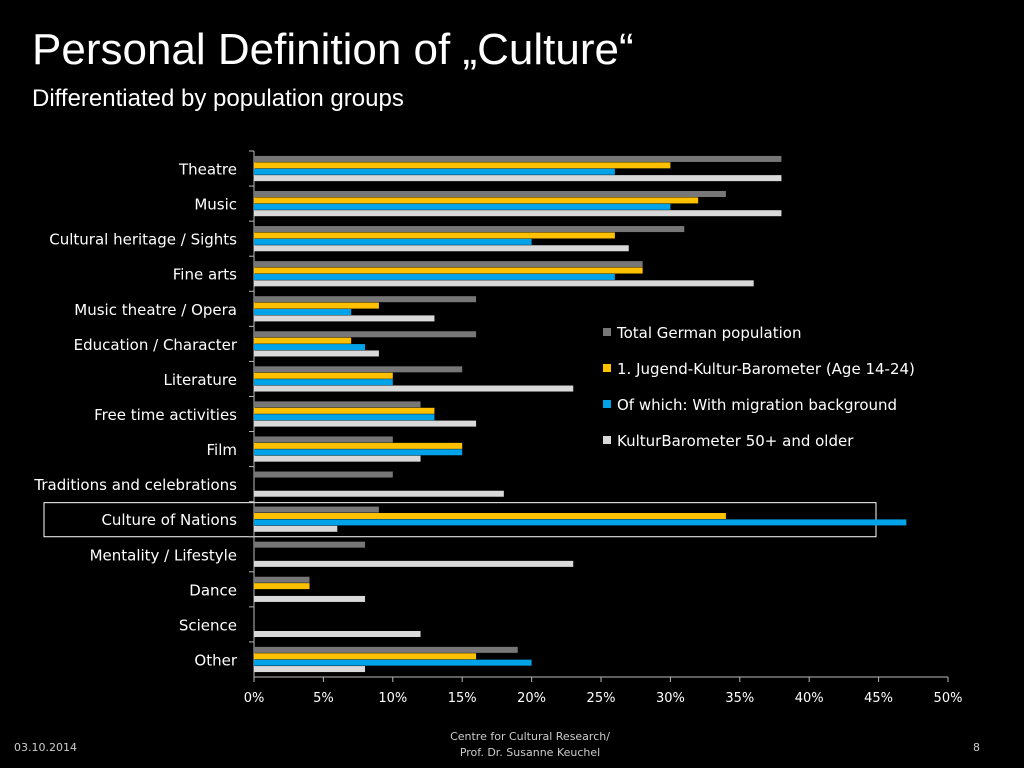  I want to click on footer-credit-line-1: Centre for Cultural Research/, so click(530, 736).